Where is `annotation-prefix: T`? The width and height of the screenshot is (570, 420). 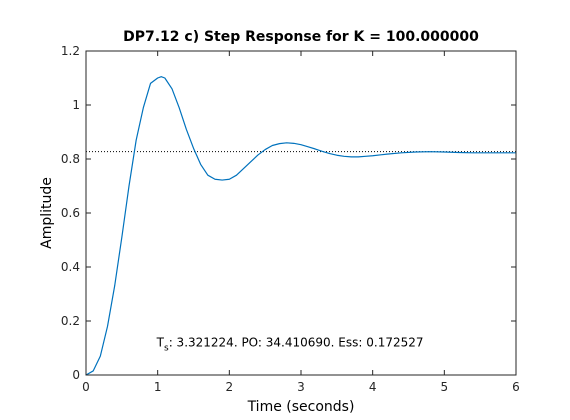 annotation-prefix: T is located at coordinates (160, 343).